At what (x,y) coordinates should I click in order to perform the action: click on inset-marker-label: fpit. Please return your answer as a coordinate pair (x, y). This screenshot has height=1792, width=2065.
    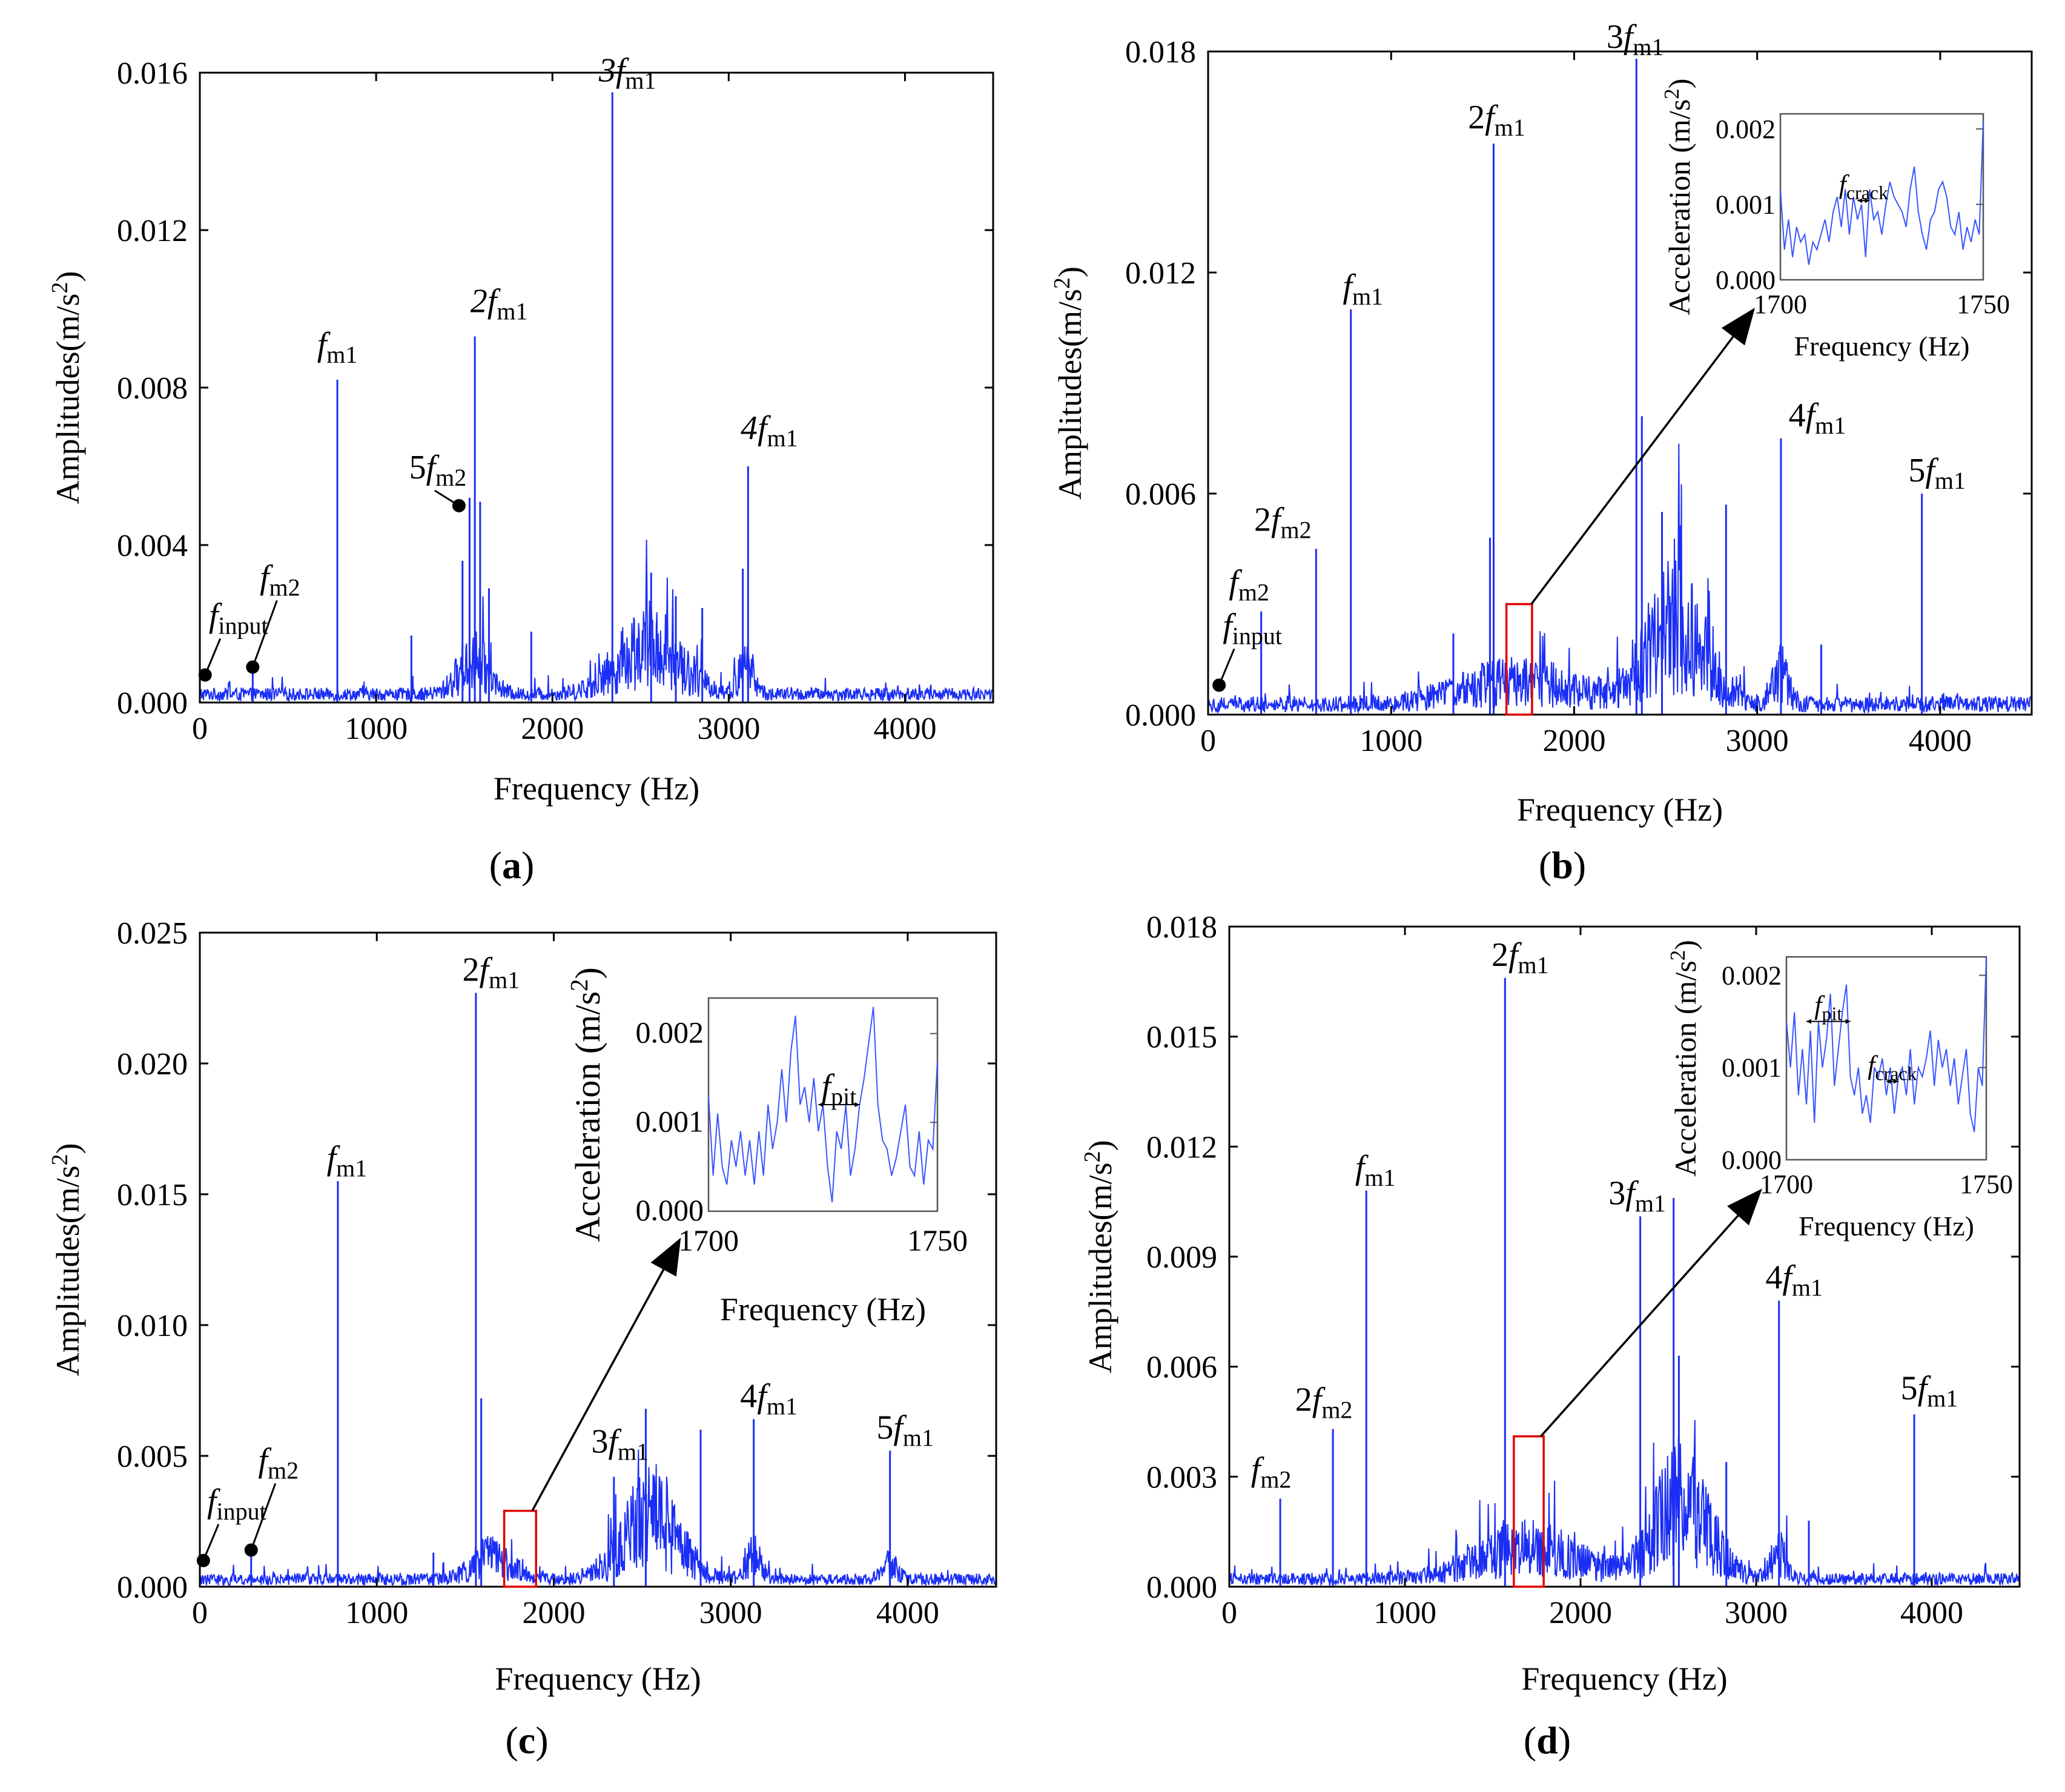
    Looking at the image, I should click on (1828, 1008).